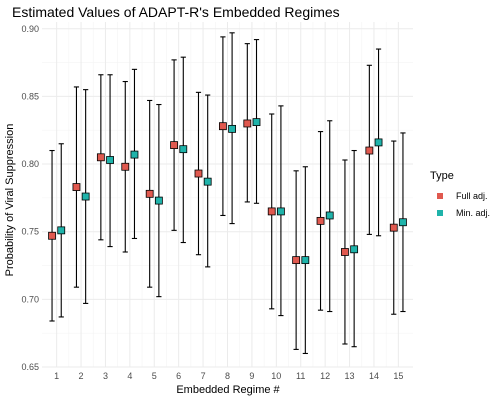  I want to click on x-tick-label: 9, so click(251, 376).